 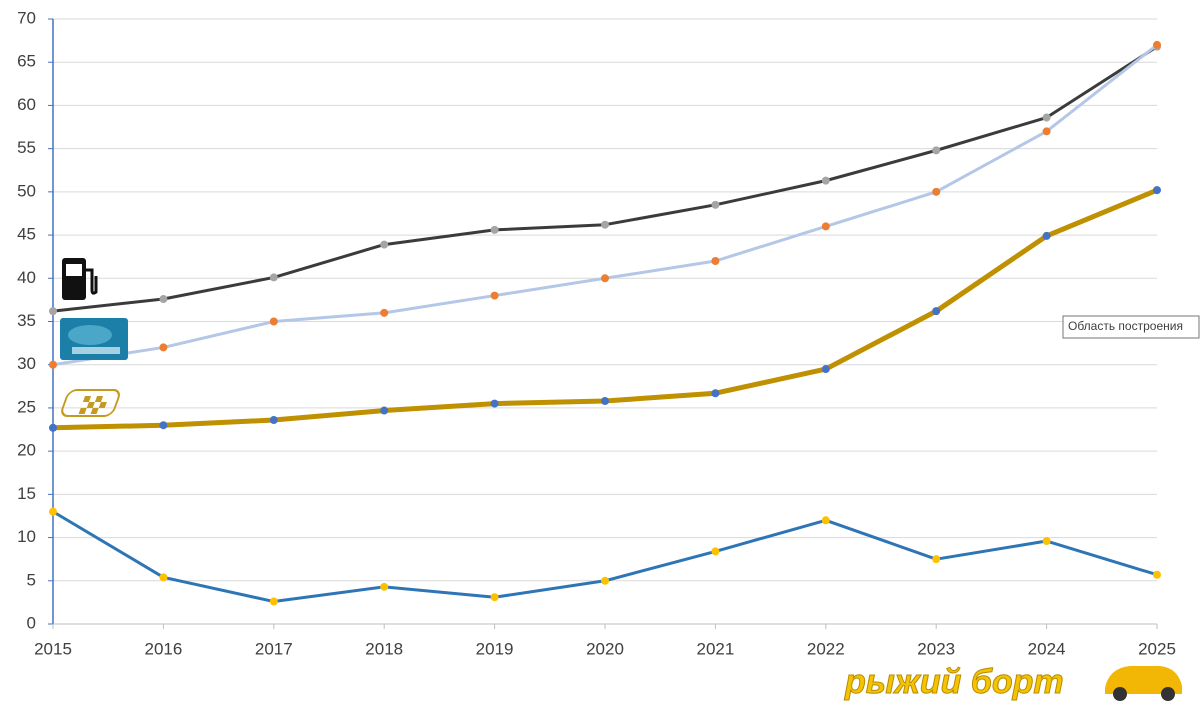 I want to click on y-tick-label: 50, so click(x=26, y=190).